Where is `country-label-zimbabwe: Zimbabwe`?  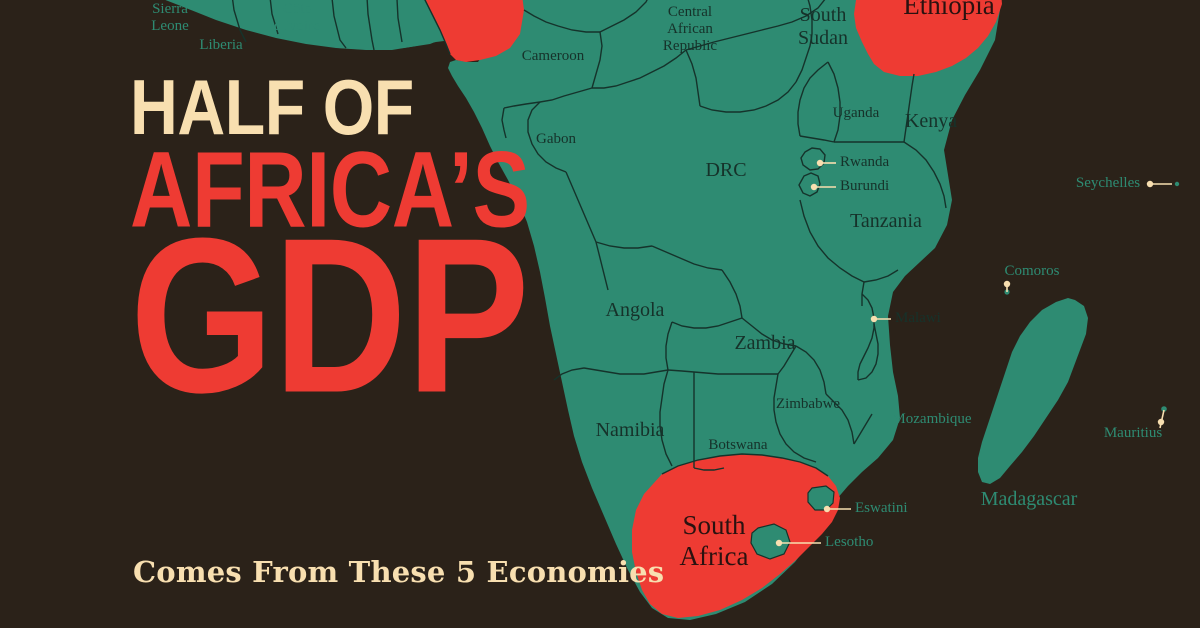 country-label-zimbabwe: Zimbabwe is located at coordinates (808, 404).